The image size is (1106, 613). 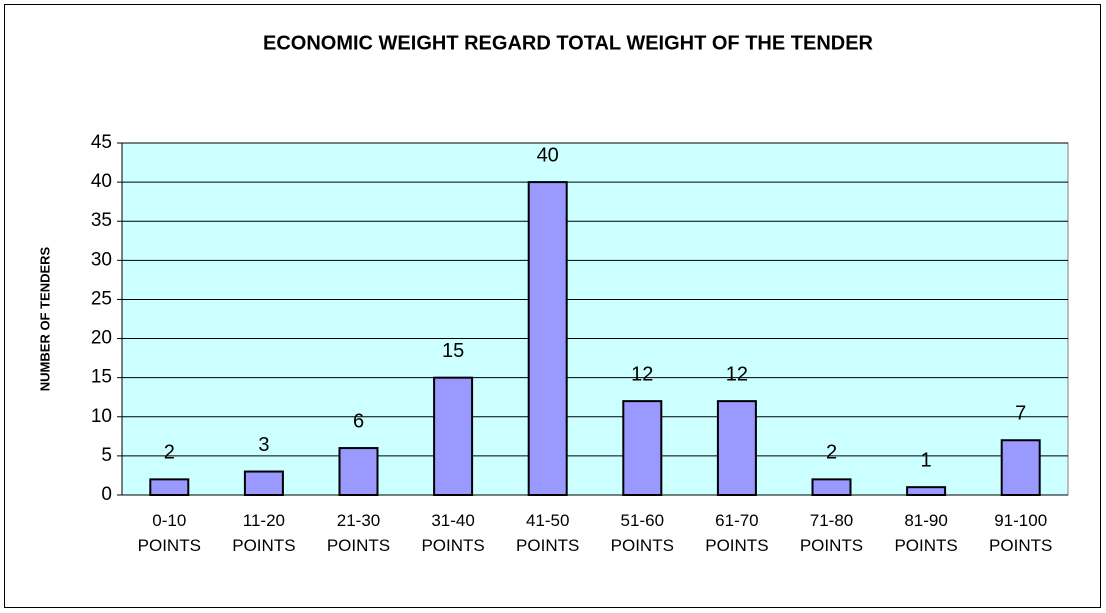 I want to click on x-tick-label: 41-50 POINTS, so click(x=547, y=533).